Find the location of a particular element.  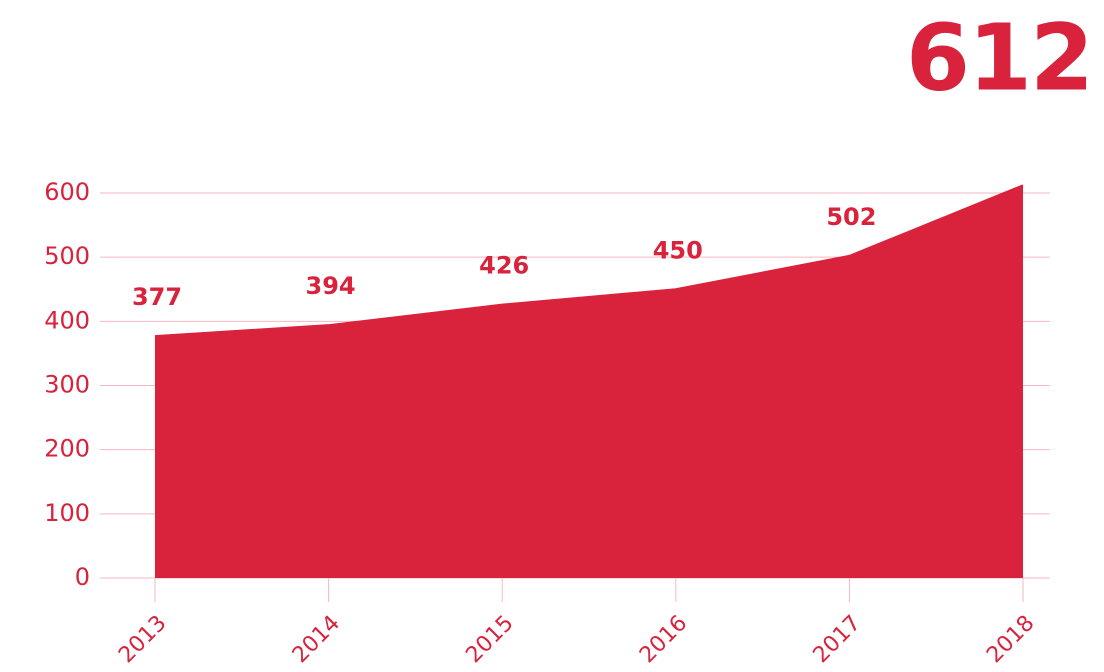

x-tick-label: 2013 is located at coordinates (142, 639).